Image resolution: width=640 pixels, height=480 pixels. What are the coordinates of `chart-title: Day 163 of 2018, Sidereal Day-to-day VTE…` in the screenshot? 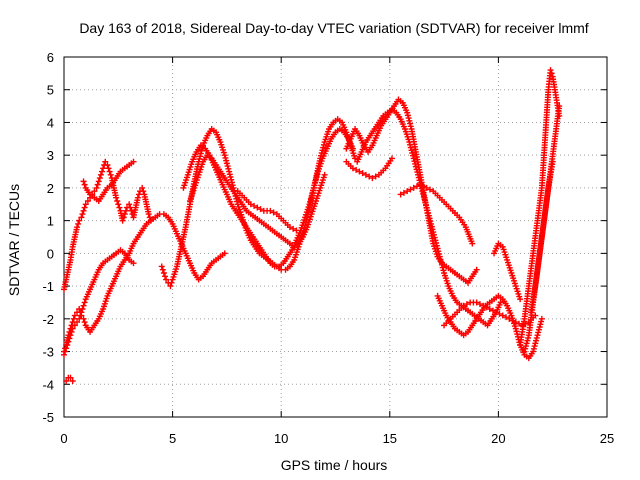 It's located at (333, 28).